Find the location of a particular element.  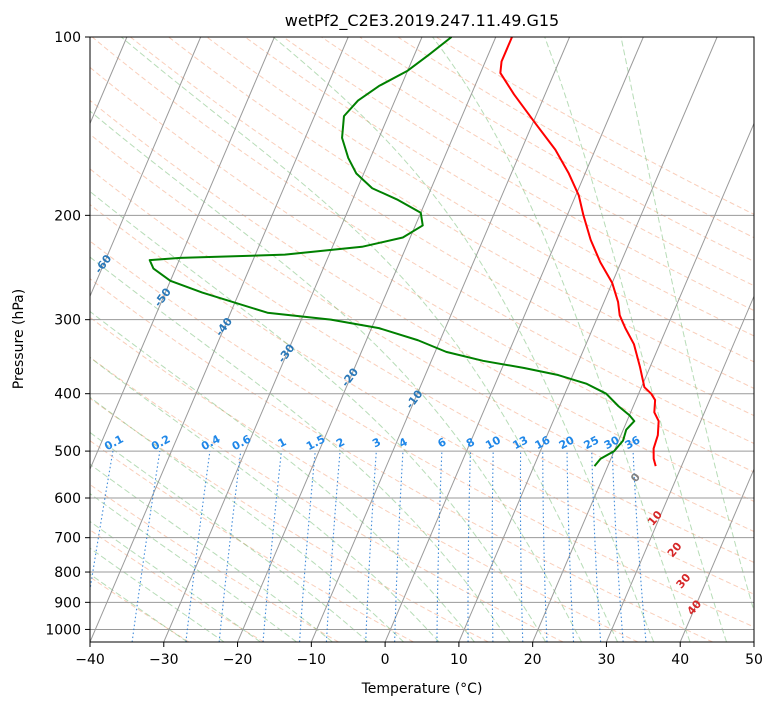

temperature-line is located at coordinates (579, 252).